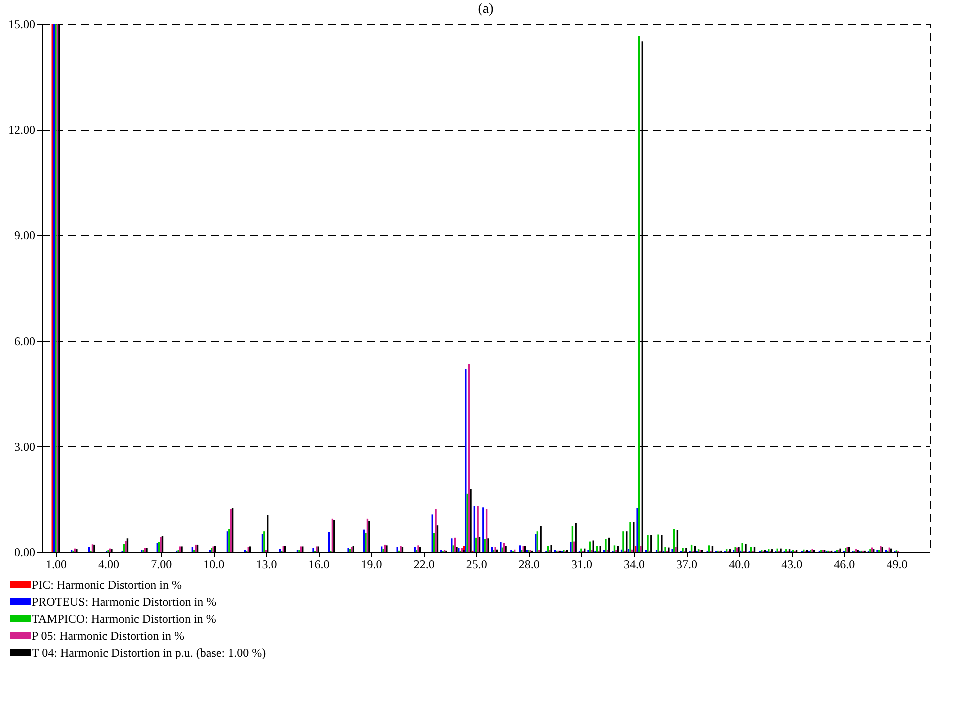 The width and height of the screenshot is (966, 711). What do you see at coordinates (22, 130) in the screenshot?
I see `y-tick-label: 12.00` at bounding box center [22, 130].